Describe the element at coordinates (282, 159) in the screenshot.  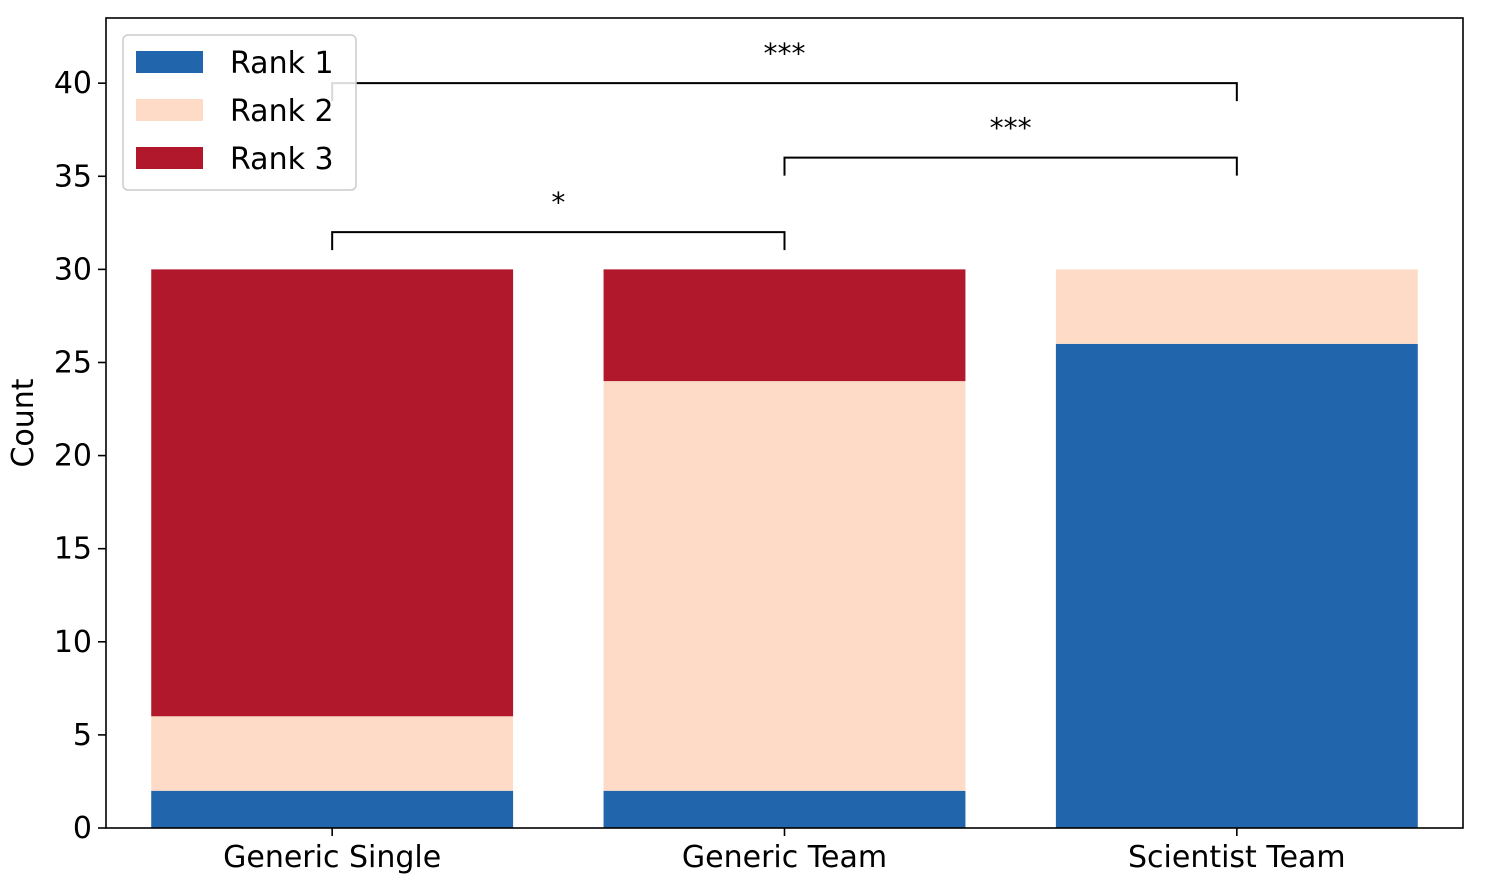
I see `legend-label: Rank 3` at that location.